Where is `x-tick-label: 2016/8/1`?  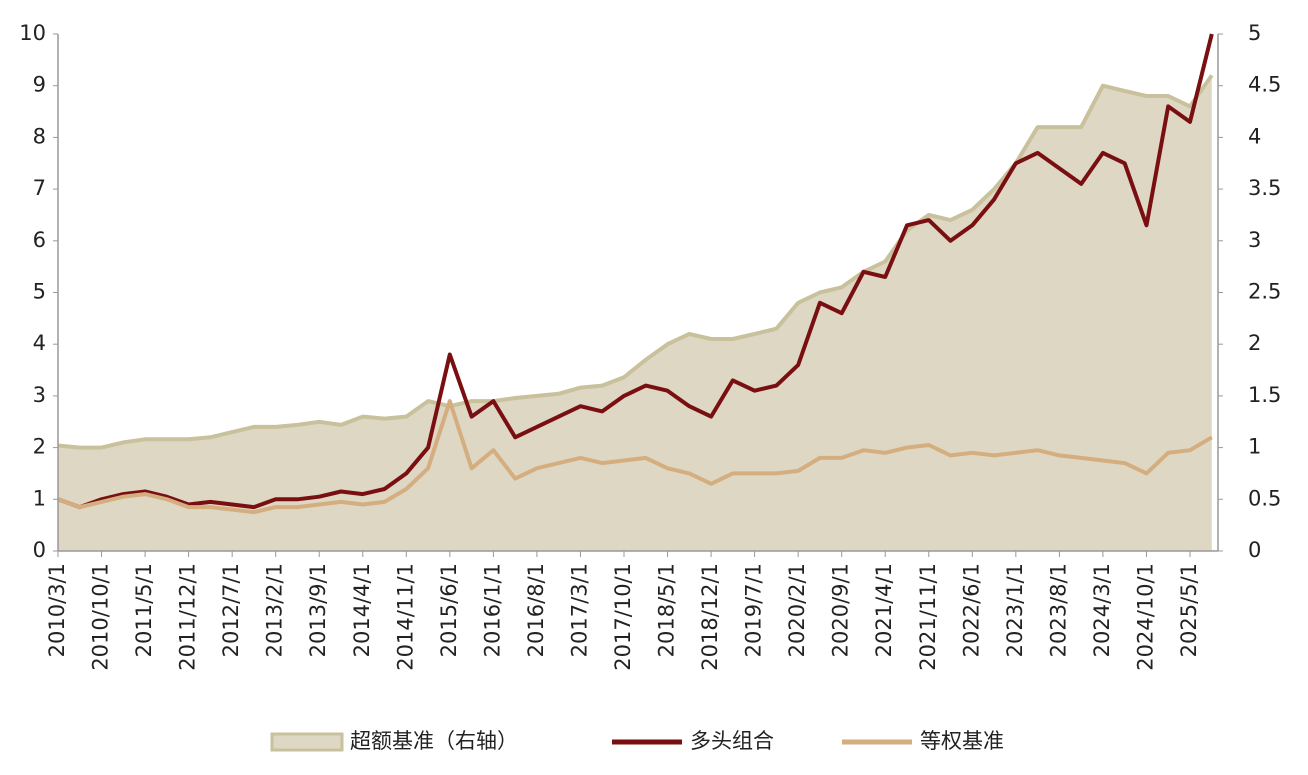
x-tick-label: 2016/8/1 is located at coordinates (536, 610).